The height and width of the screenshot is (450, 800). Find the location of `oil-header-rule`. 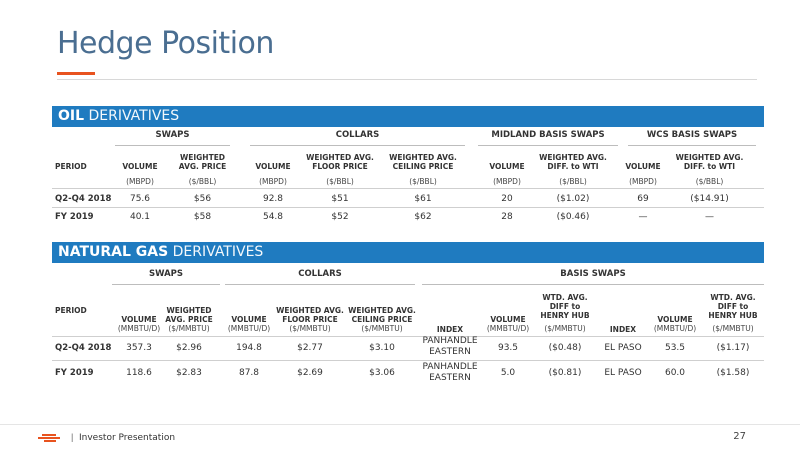

oil-header-rule is located at coordinates (408, 188).